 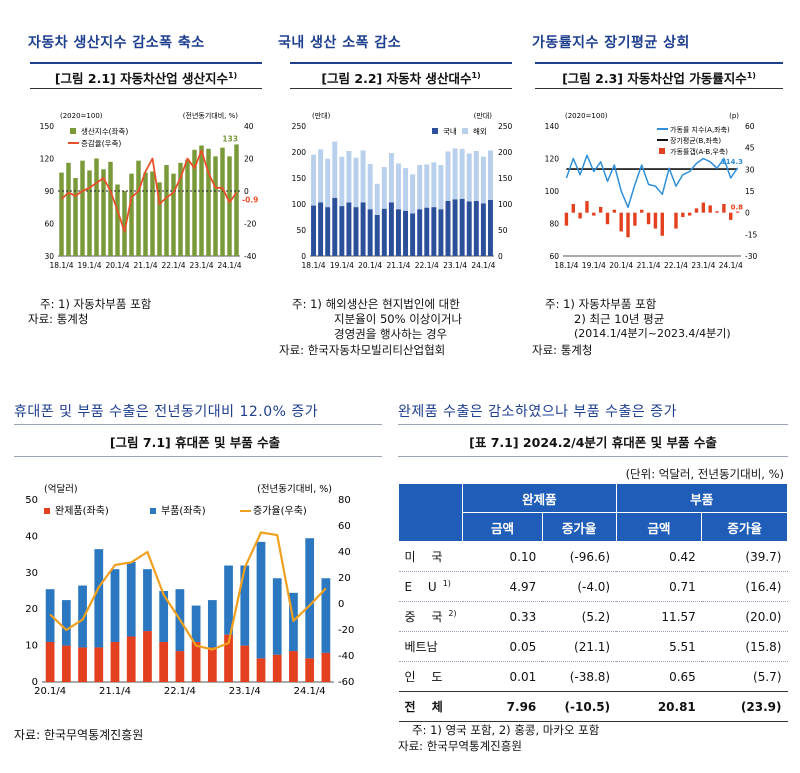 I want to click on sub-header-growth: 증가율, so click(x=579, y=527).